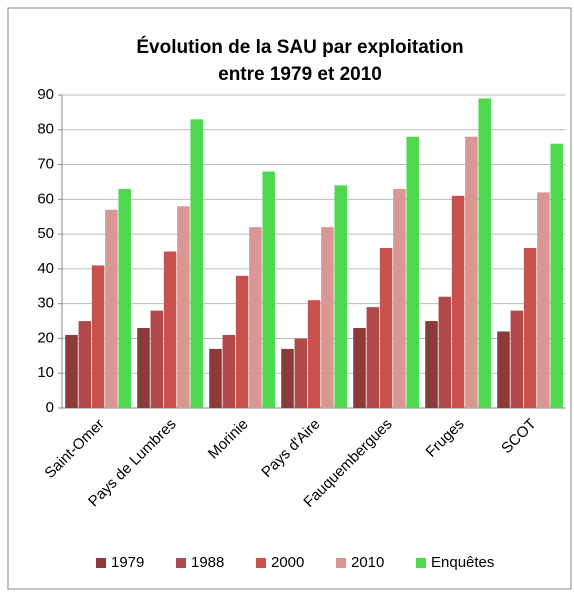 The height and width of the screenshot is (592, 574). I want to click on legend-label: Enquêtes, so click(462, 562).